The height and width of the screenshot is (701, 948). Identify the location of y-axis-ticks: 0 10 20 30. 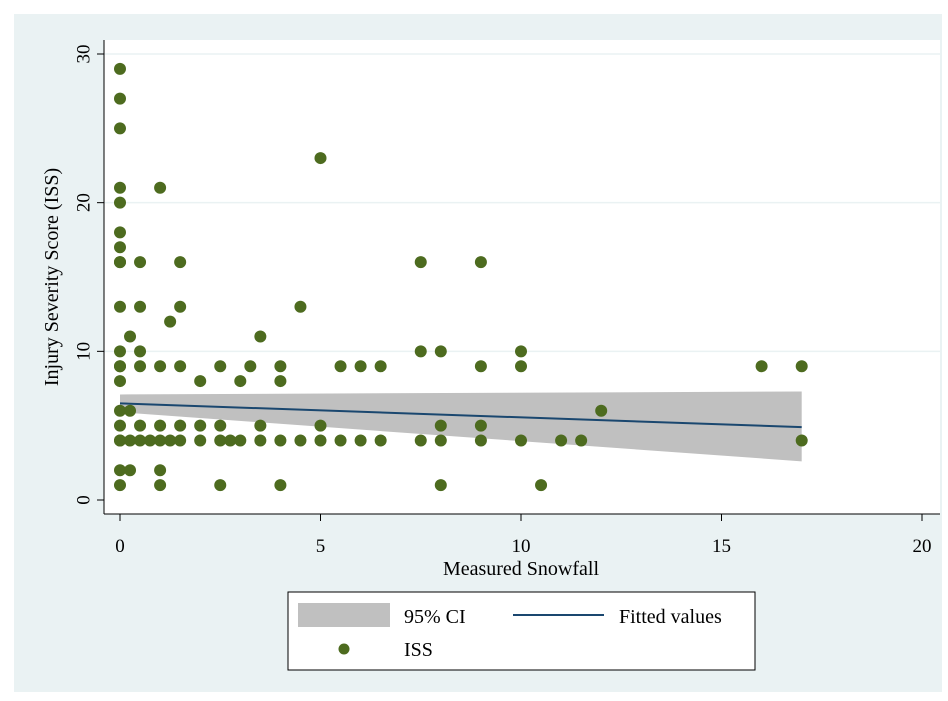
(89, 275).